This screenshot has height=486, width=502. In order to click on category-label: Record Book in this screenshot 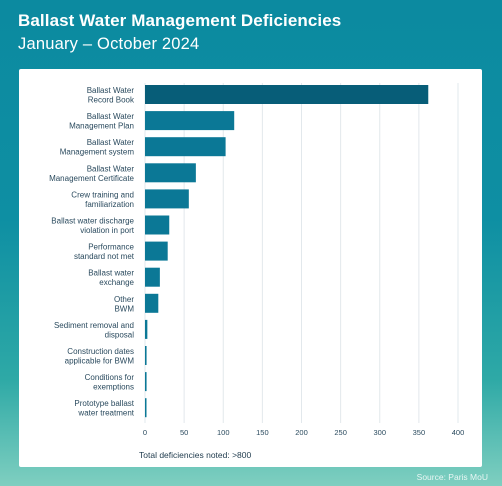, I will do `click(111, 100)`.